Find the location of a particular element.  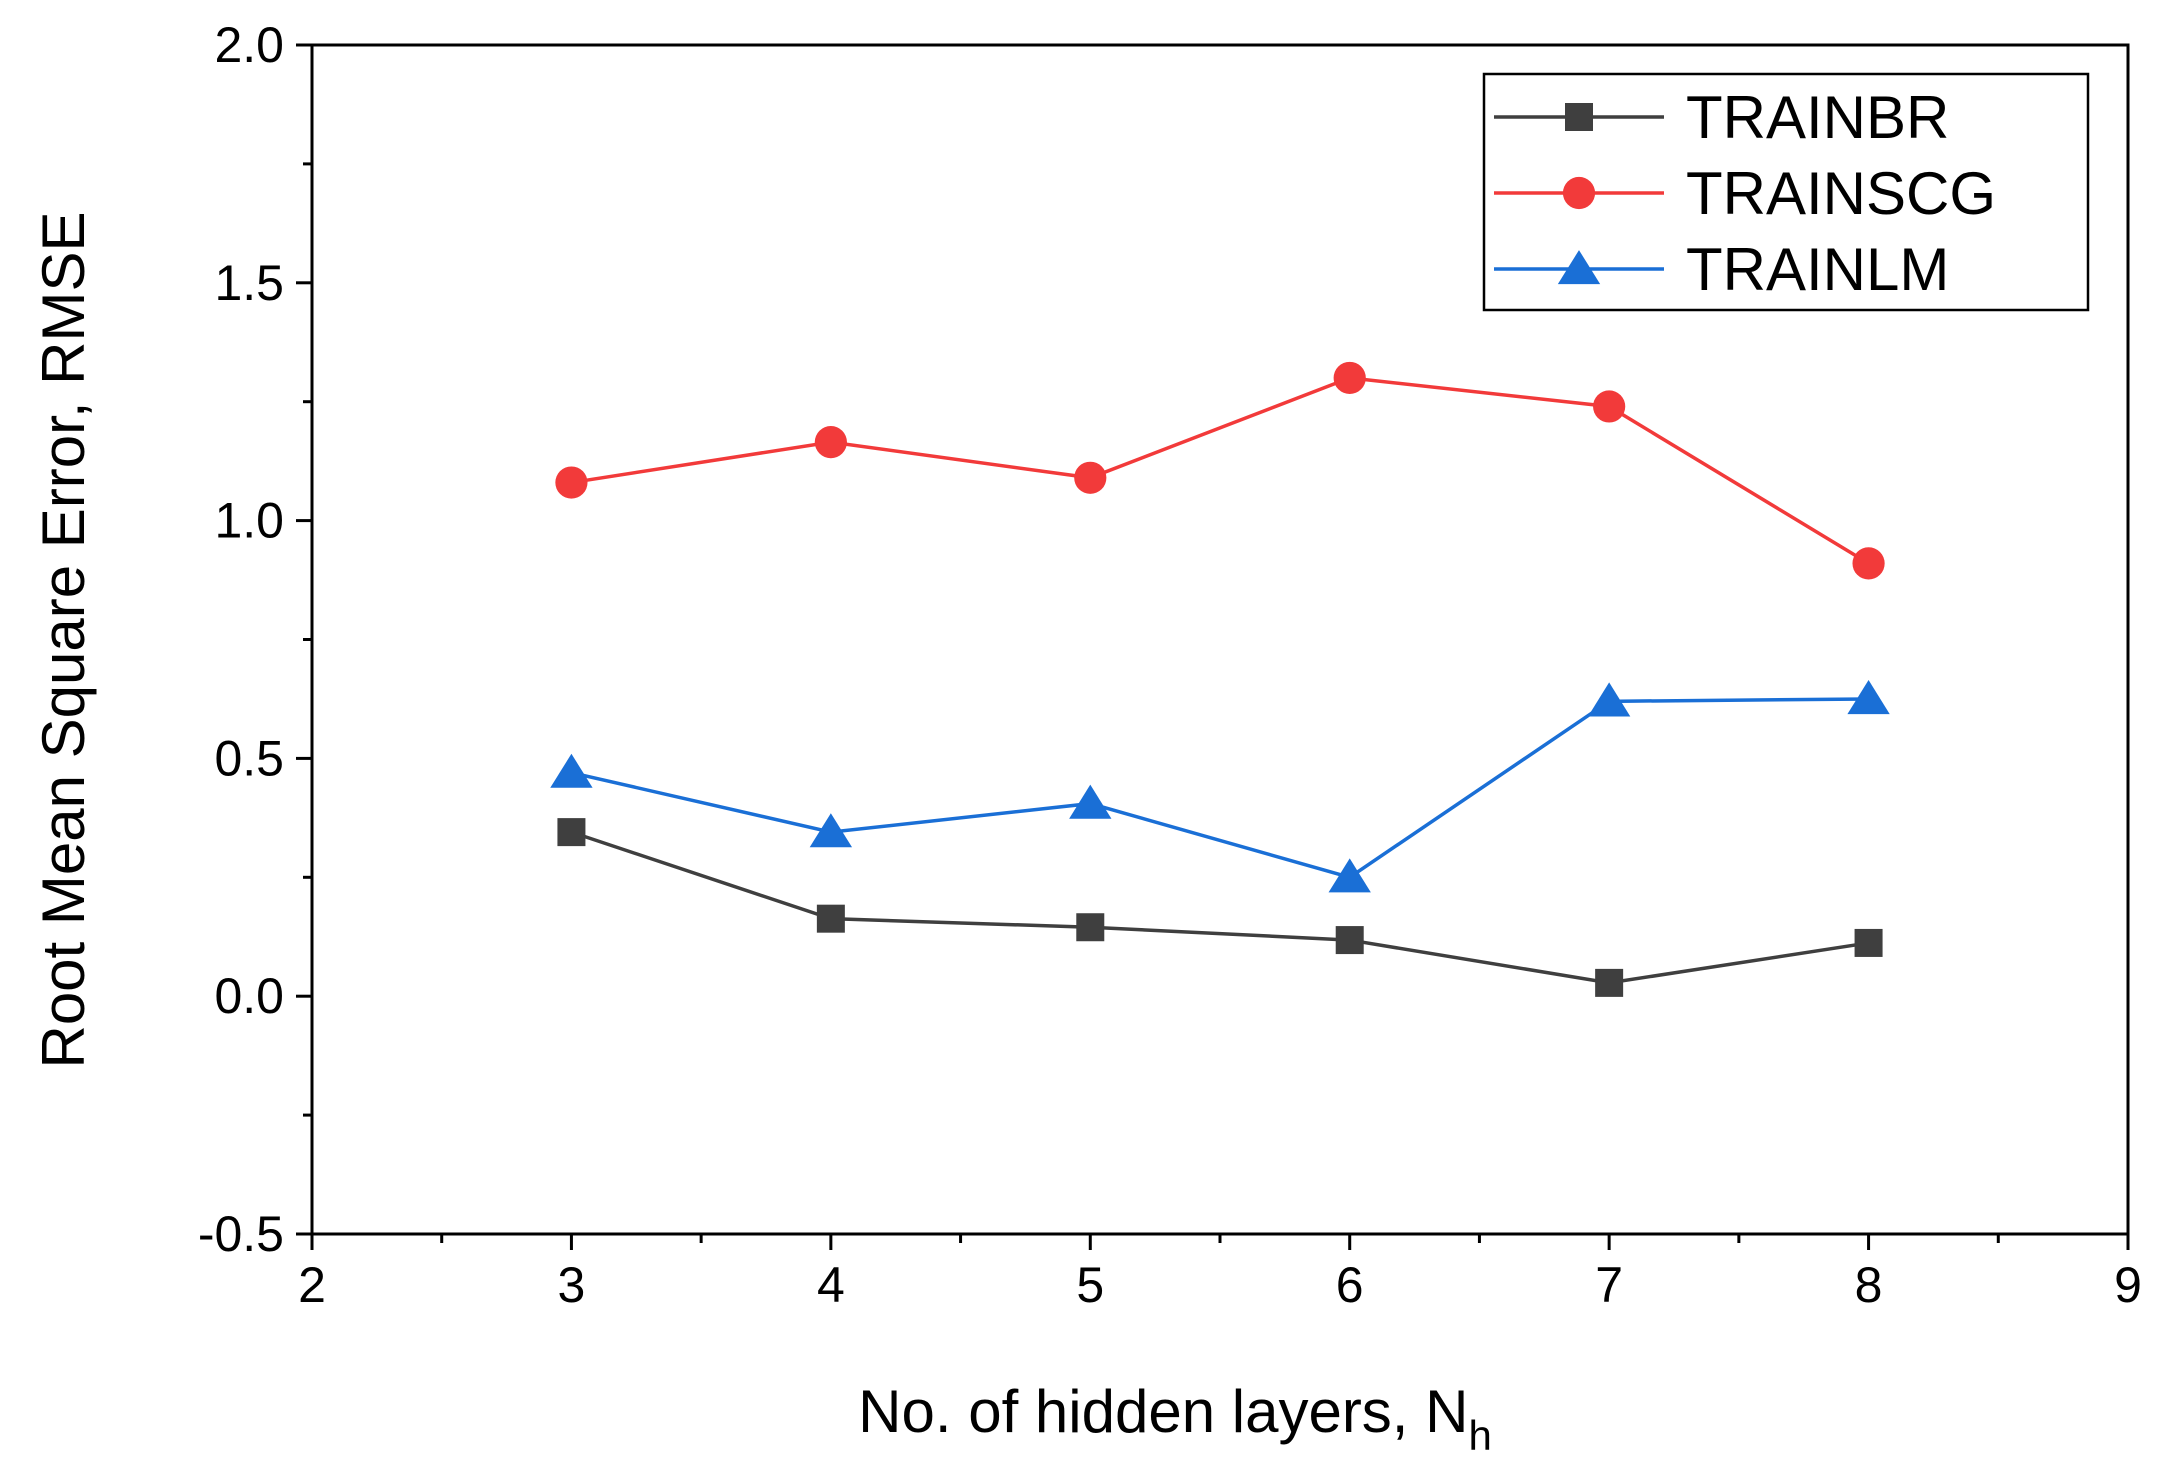

y-tick-label: 1.0 is located at coordinates (249, 521).